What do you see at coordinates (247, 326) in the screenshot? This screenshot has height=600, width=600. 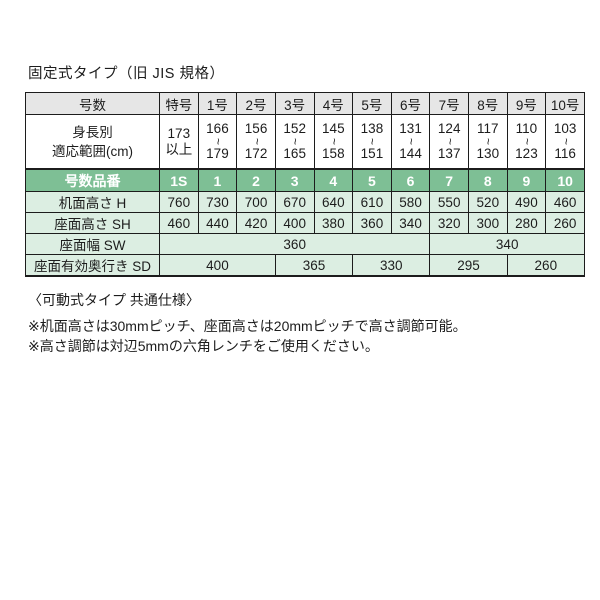 I see `note-pitch: ※机面高さは30mmピッチ、座面高さは20mmピッチで高さ調節可能。` at bounding box center [247, 326].